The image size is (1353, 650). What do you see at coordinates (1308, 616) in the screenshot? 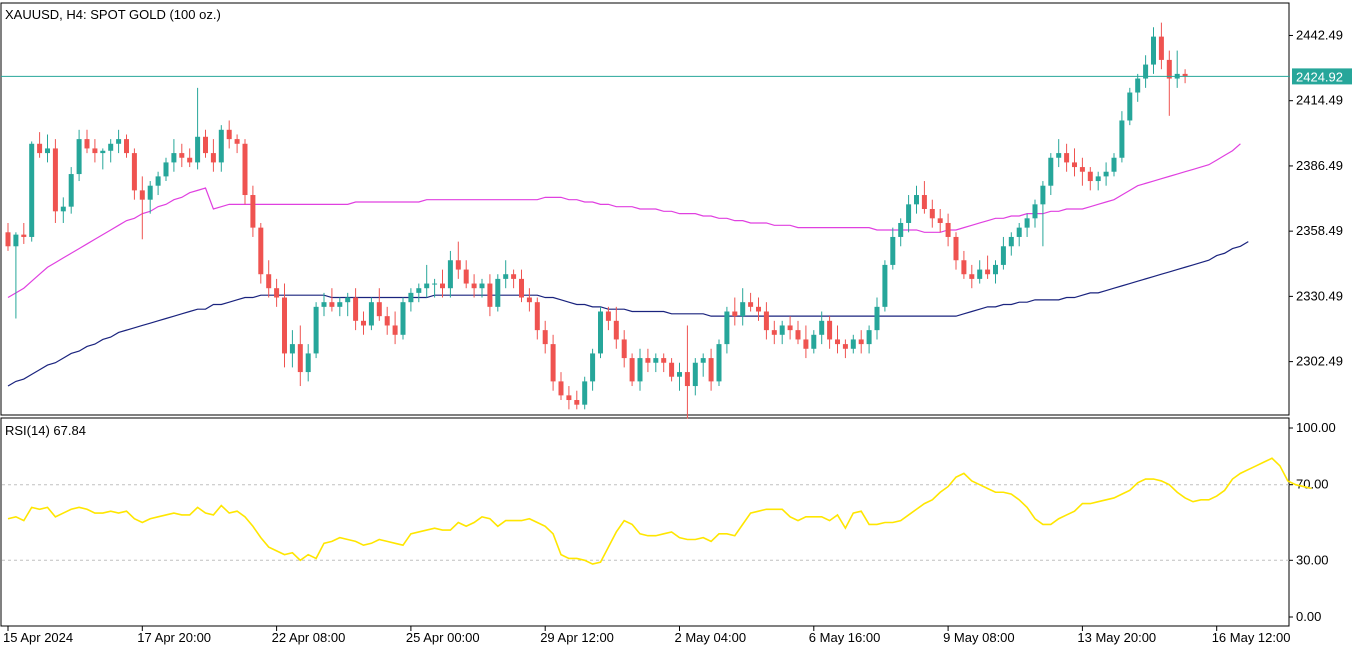
I see `rsi-tick-label: 0.00` at bounding box center [1308, 616].